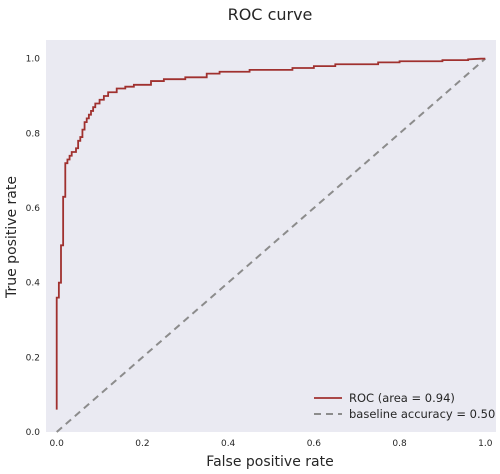 The height and width of the screenshot is (474, 500). I want to click on x-tick-label: 0.2, so click(142, 444).